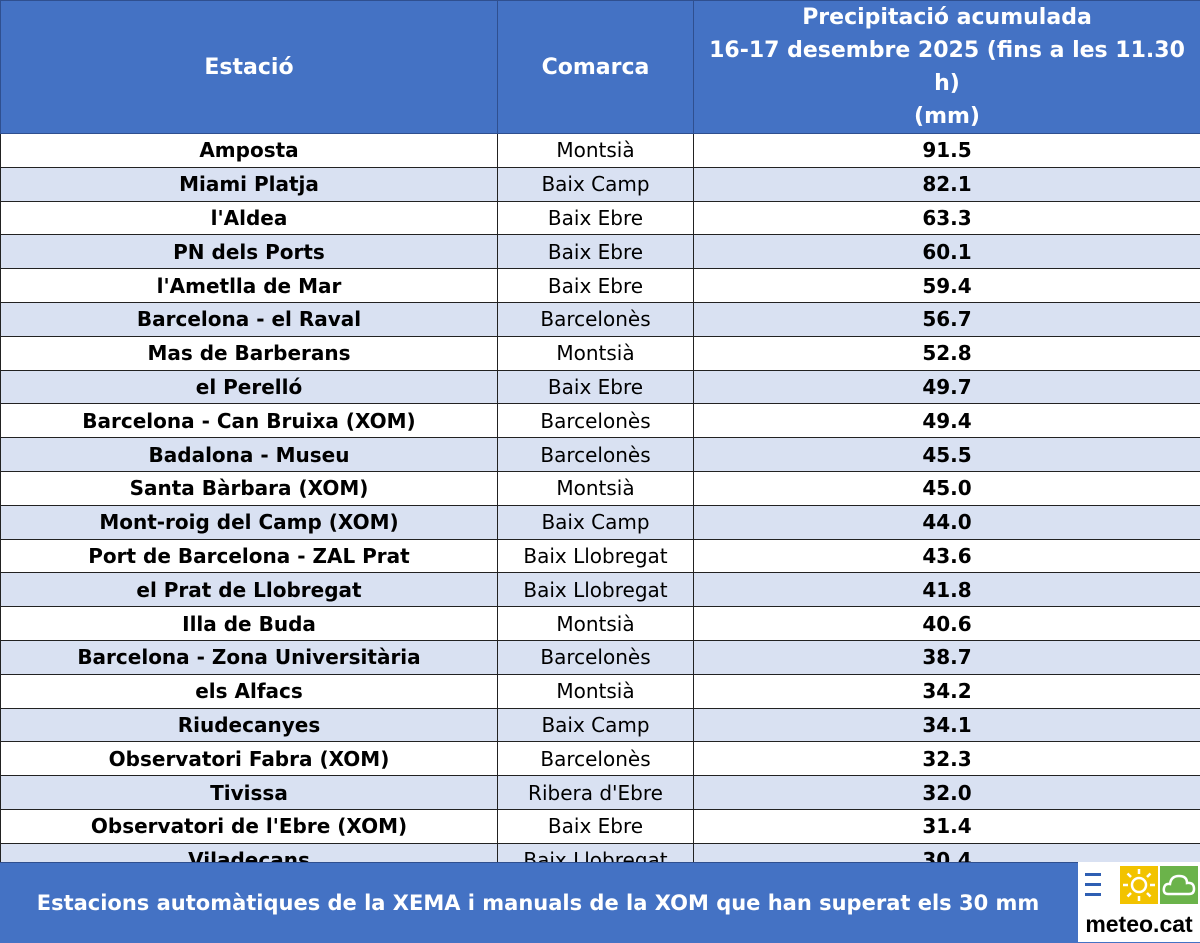 The width and height of the screenshot is (1200, 943). I want to click on station-cell: Miami Platja, so click(249, 184).